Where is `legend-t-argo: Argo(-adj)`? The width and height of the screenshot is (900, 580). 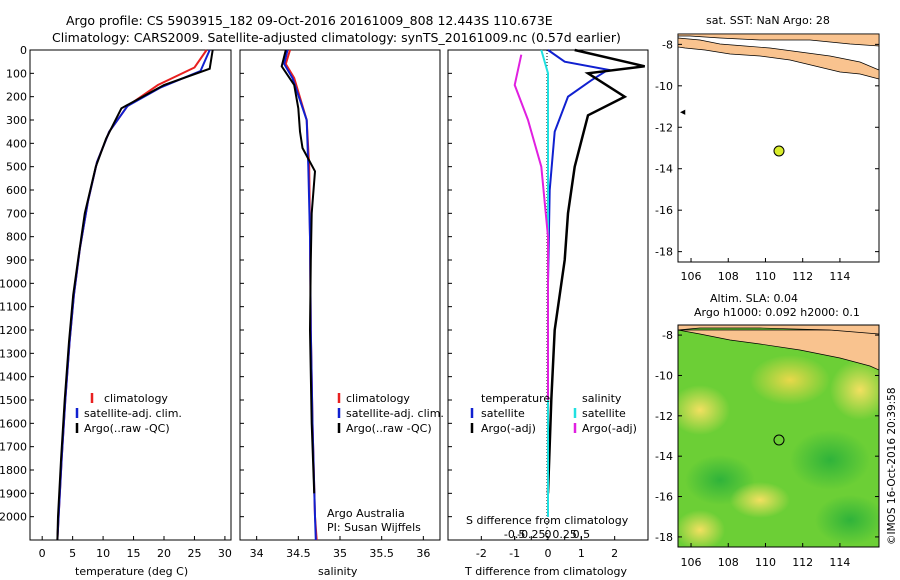 legend-t-argo: Argo(-adj) is located at coordinates (508, 428).